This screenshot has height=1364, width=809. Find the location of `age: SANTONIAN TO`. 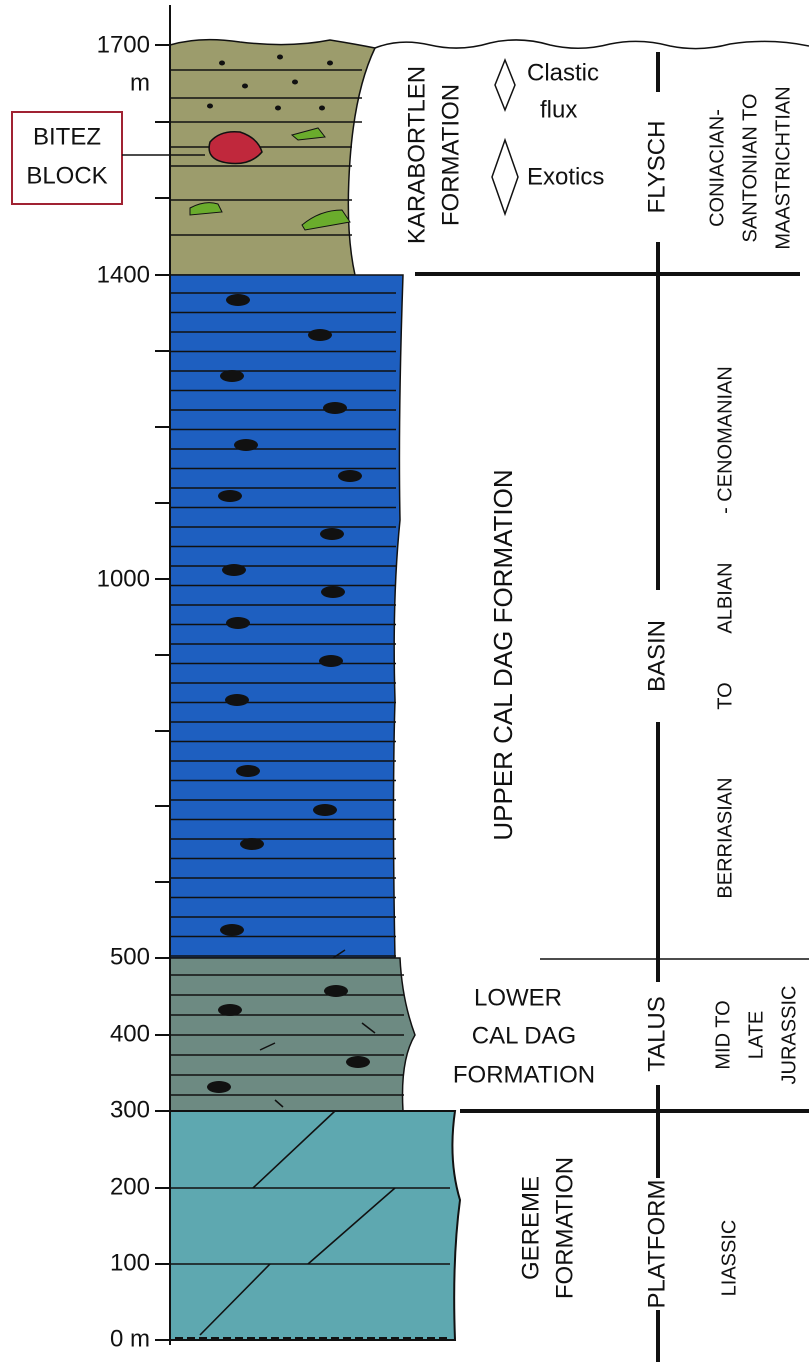

age: SANTONIAN TO is located at coordinates (750, 168).